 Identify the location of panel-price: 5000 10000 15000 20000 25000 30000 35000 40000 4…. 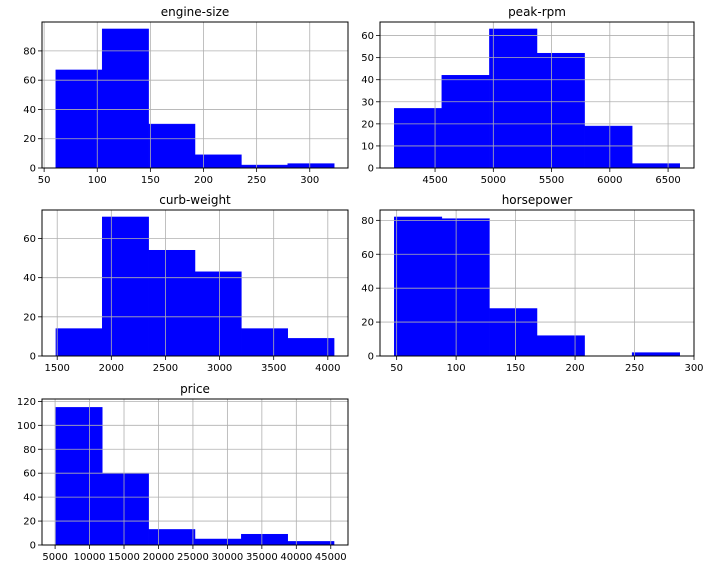
(183, 472).